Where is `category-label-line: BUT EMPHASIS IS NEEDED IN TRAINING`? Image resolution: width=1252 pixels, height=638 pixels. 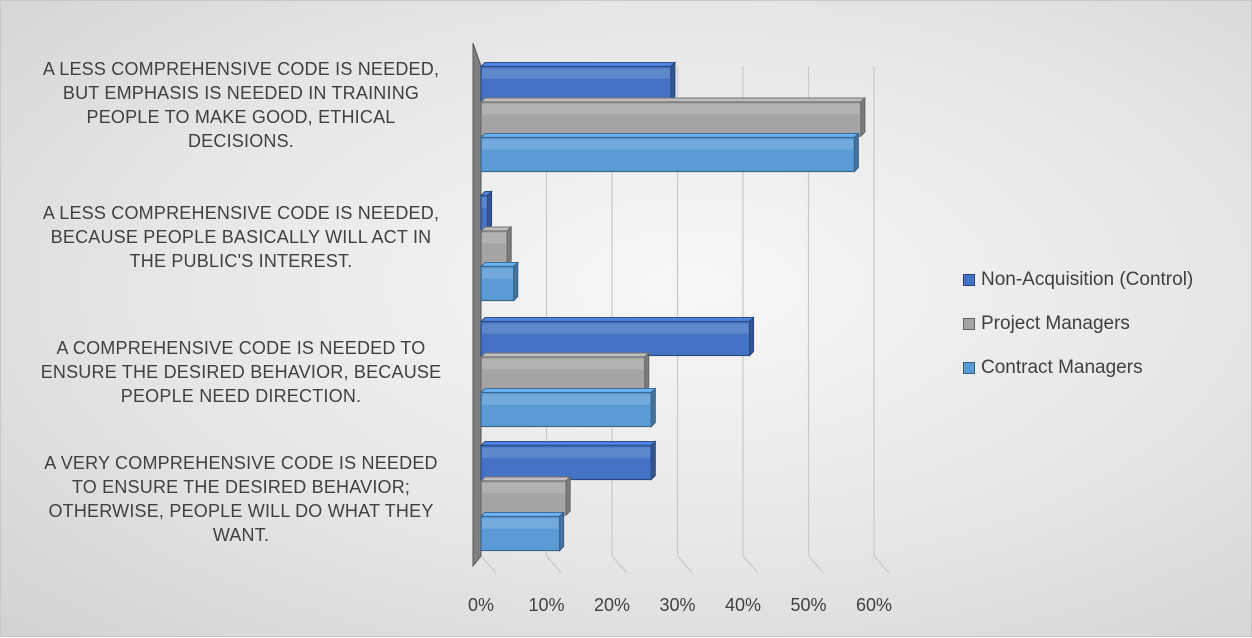 category-label-line: BUT EMPHASIS IS NEEDED IN TRAINING is located at coordinates (241, 93).